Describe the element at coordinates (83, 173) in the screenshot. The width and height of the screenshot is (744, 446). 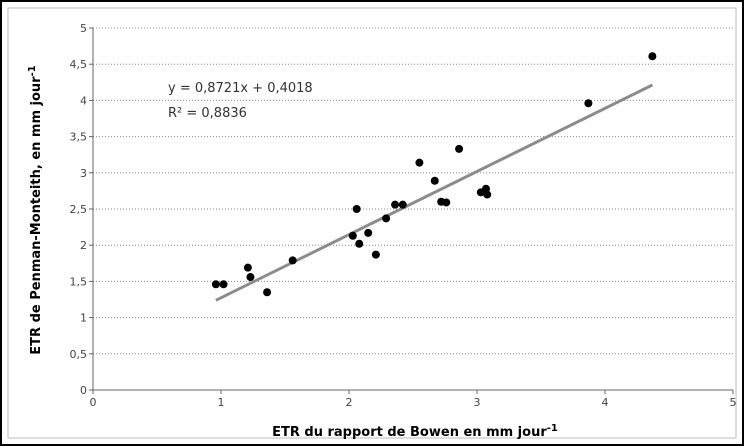
I see `y-tick-label: 3` at that location.